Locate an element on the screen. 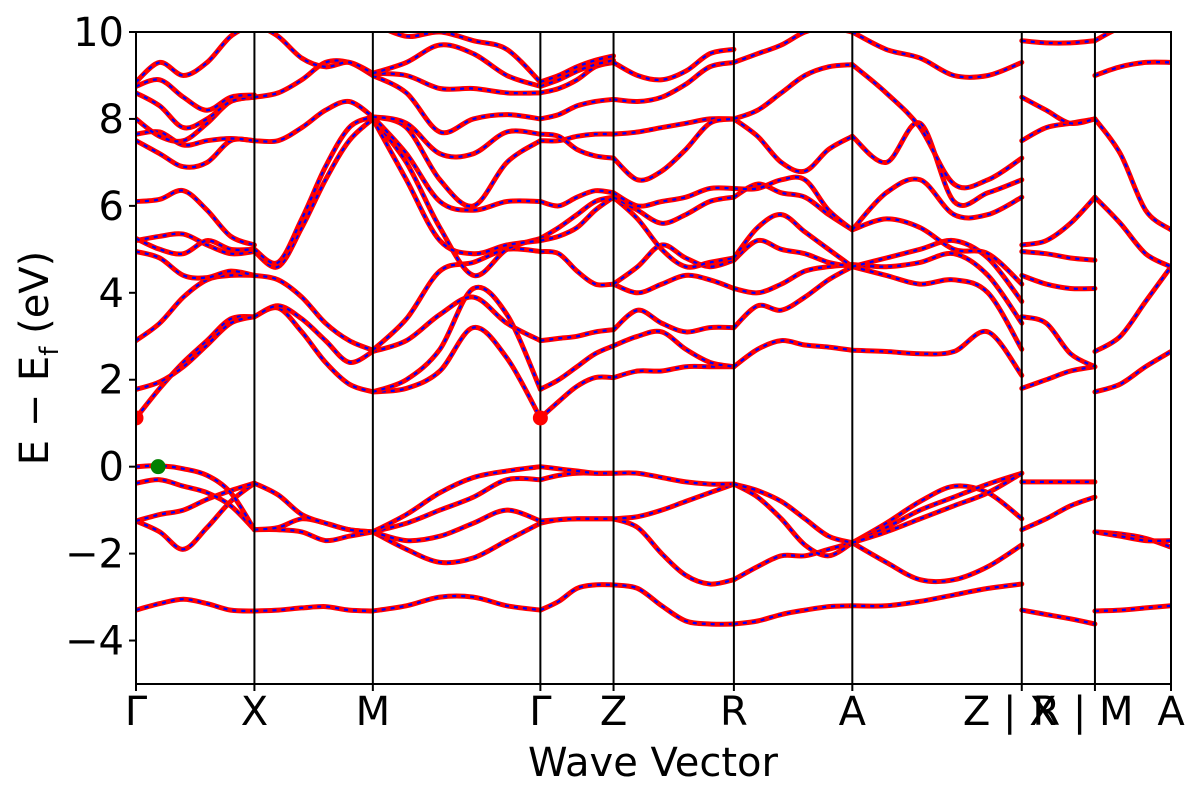  y-axis-label: E − Ef (eV) is located at coordinates (38, 358).